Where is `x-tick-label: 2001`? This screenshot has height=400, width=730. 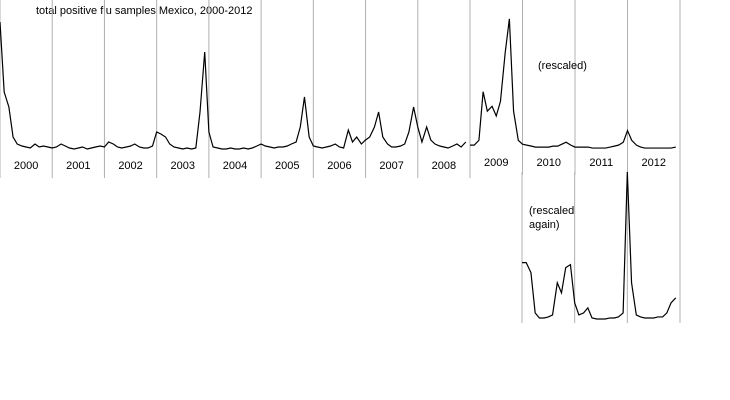
x-tick-label: 2001 is located at coordinates (78, 166).